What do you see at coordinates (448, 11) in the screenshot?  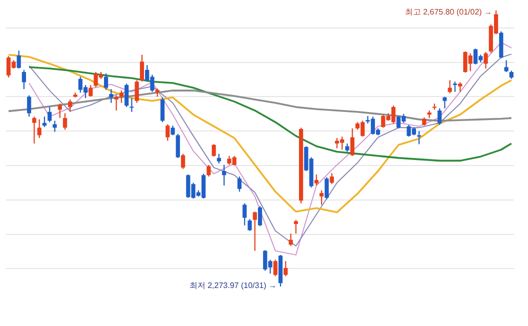 I see `annotation: 최고 2,675.80 (01/02) →` at bounding box center [448, 11].